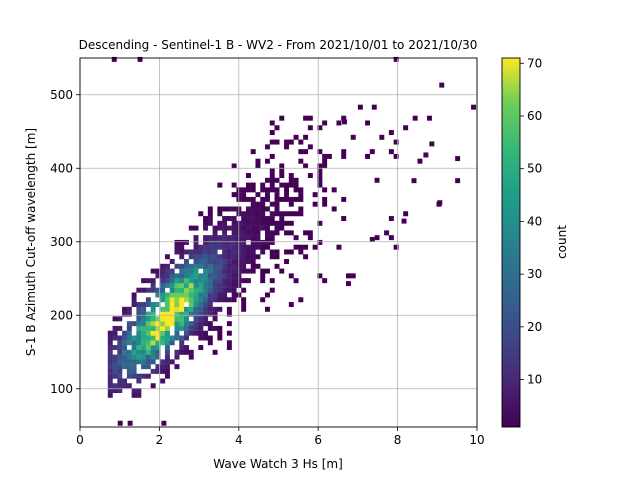  I want to click on colorbar: 10 20 30 40 50 60 70 count, so click(535, 242).